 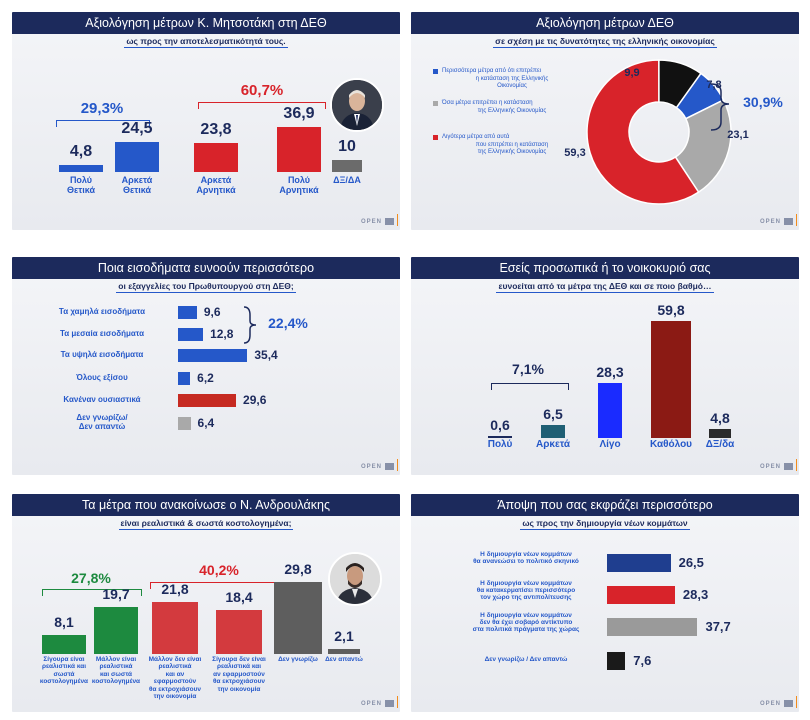 What do you see at coordinates (239, 659) in the screenshot?
I see `bar-label-line: Σίγουρα δεν είναι` at bounding box center [239, 659].